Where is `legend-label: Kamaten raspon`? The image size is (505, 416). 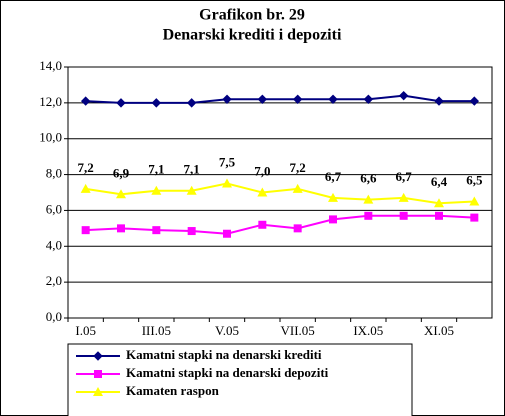 legend-label: Kamaten raspon is located at coordinates (173, 390).